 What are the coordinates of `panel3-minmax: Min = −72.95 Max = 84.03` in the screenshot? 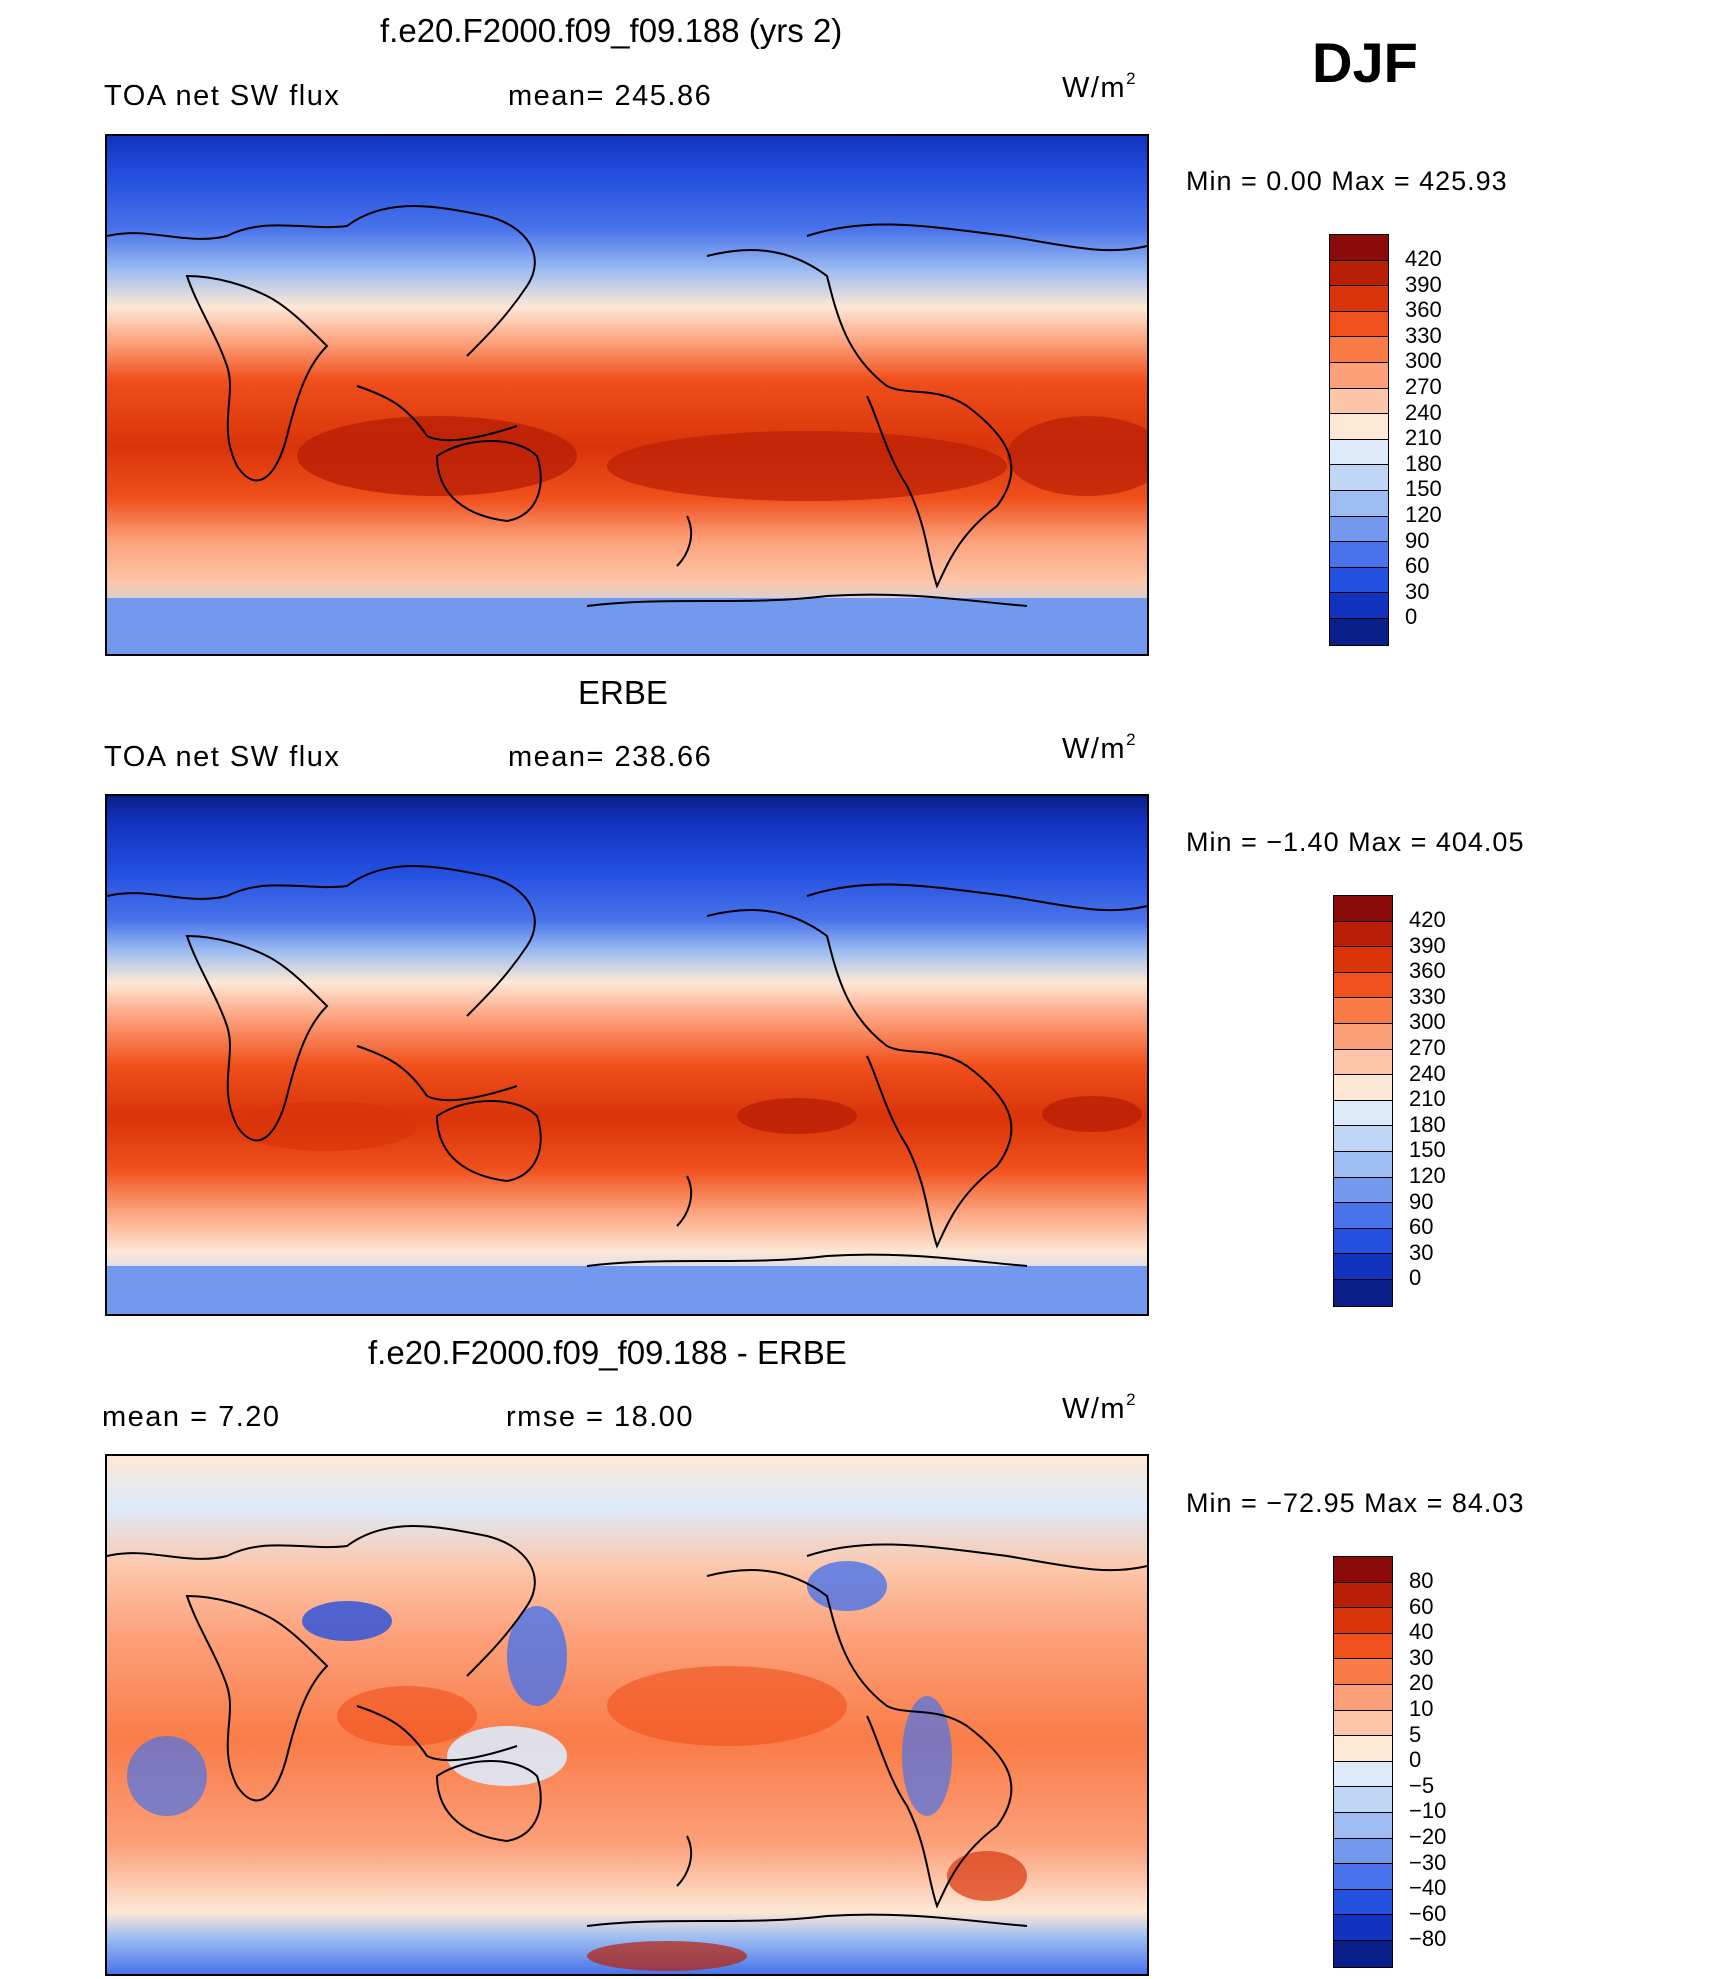 It's located at (1355, 1503).